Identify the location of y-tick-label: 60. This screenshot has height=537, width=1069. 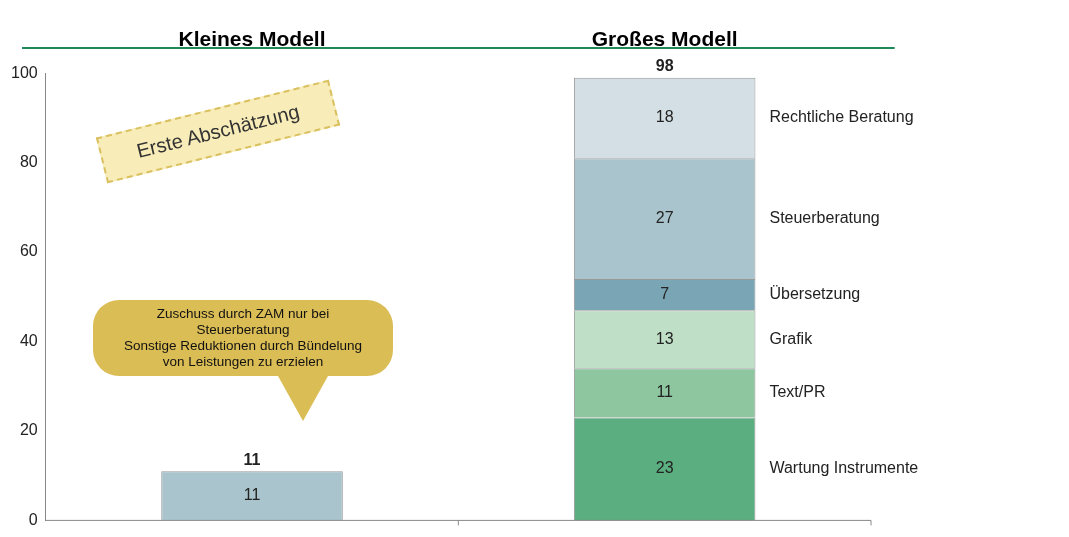
(28, 251).